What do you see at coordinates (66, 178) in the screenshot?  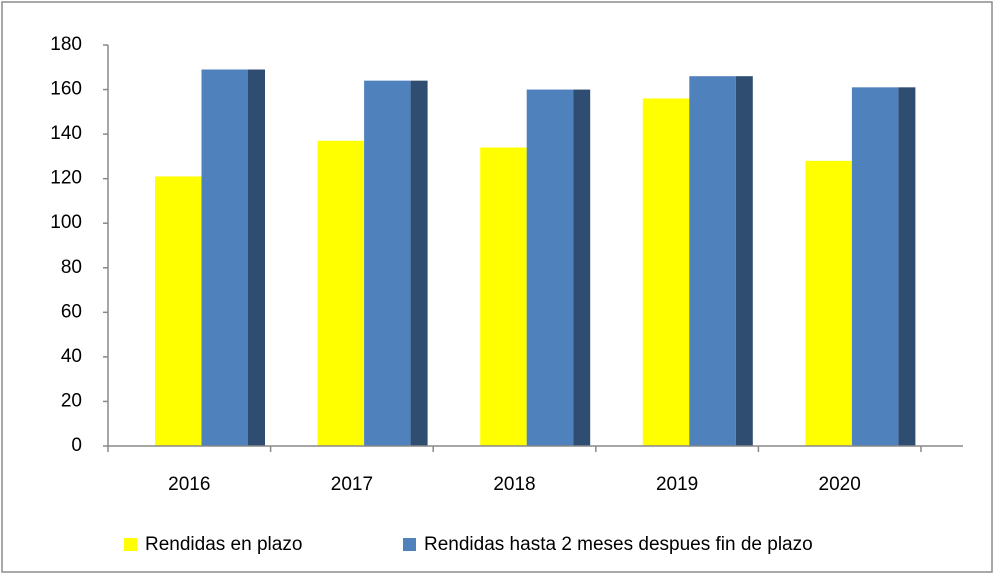 I see `y-tick-label: 120` at bounding box center [66, 178].